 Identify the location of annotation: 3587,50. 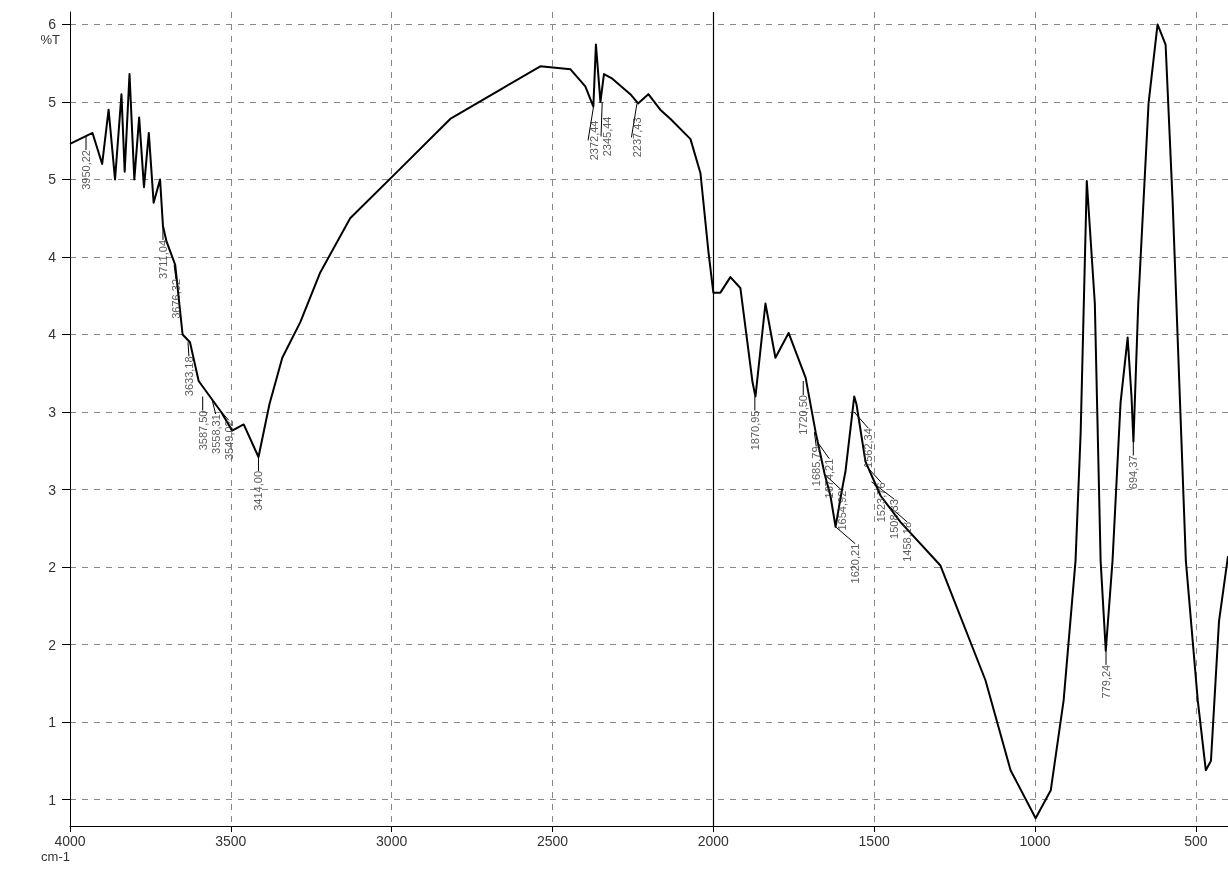
(202, 430).